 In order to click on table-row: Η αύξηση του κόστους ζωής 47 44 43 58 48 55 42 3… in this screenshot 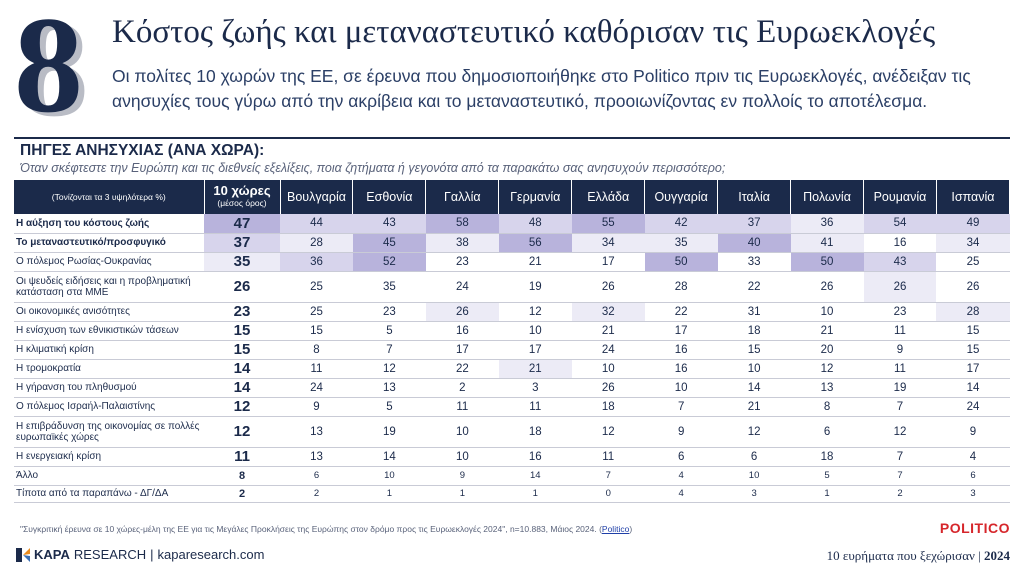, I will do `click(512, 224)`.